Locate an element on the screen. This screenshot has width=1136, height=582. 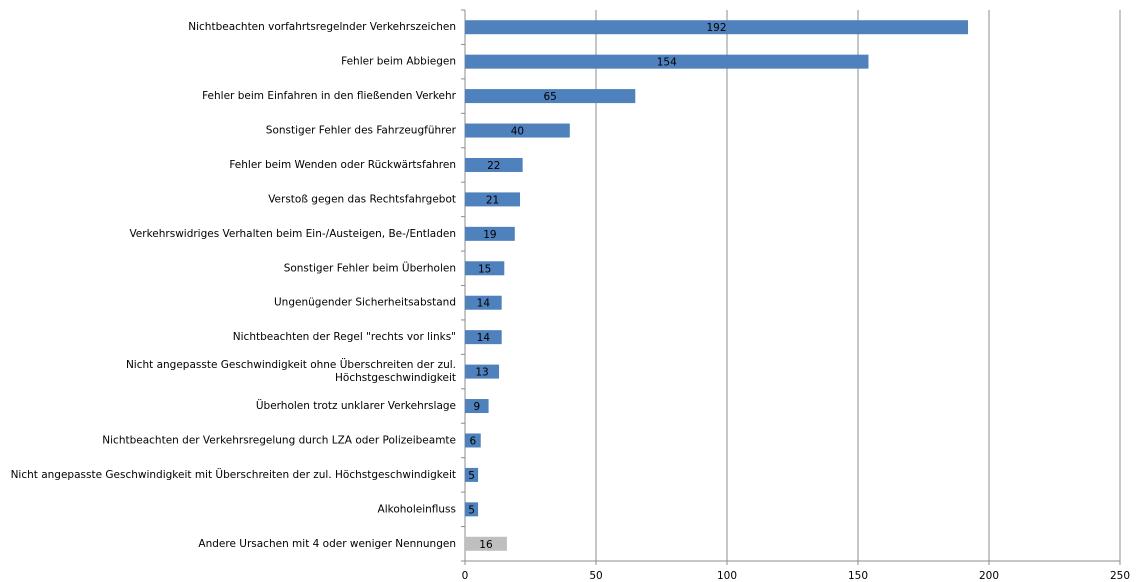
value-label: 65 is located at coordinates (549, 97).